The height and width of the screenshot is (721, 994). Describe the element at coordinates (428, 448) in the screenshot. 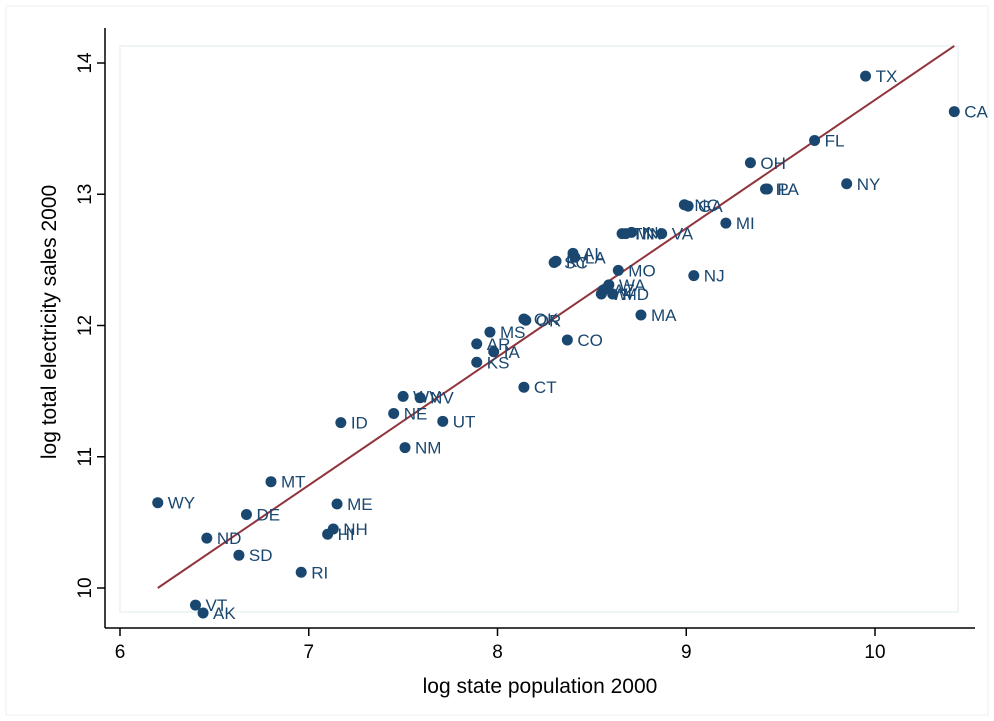

I see `point-label-nm: NM` at that location.